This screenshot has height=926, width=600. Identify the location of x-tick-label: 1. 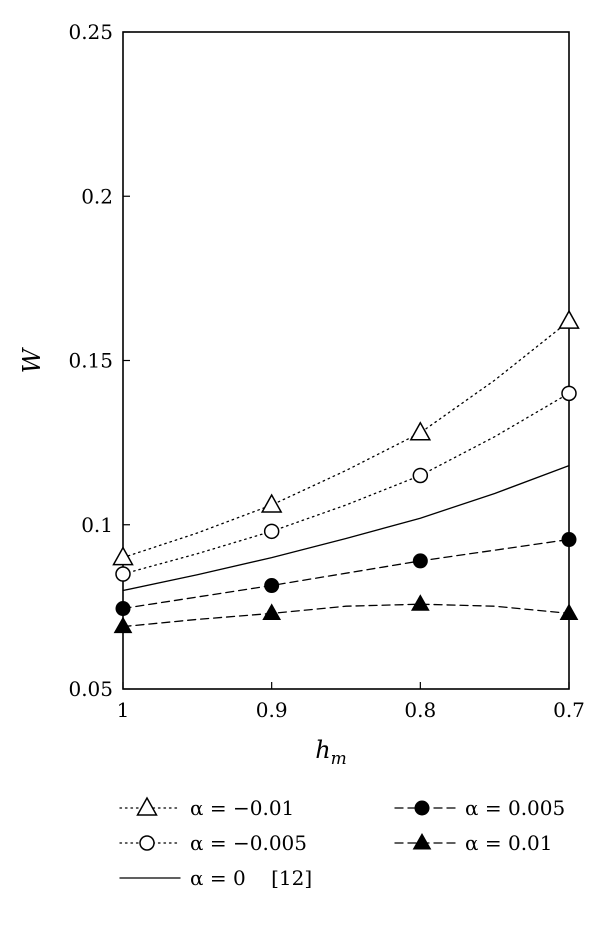
(123, 710).